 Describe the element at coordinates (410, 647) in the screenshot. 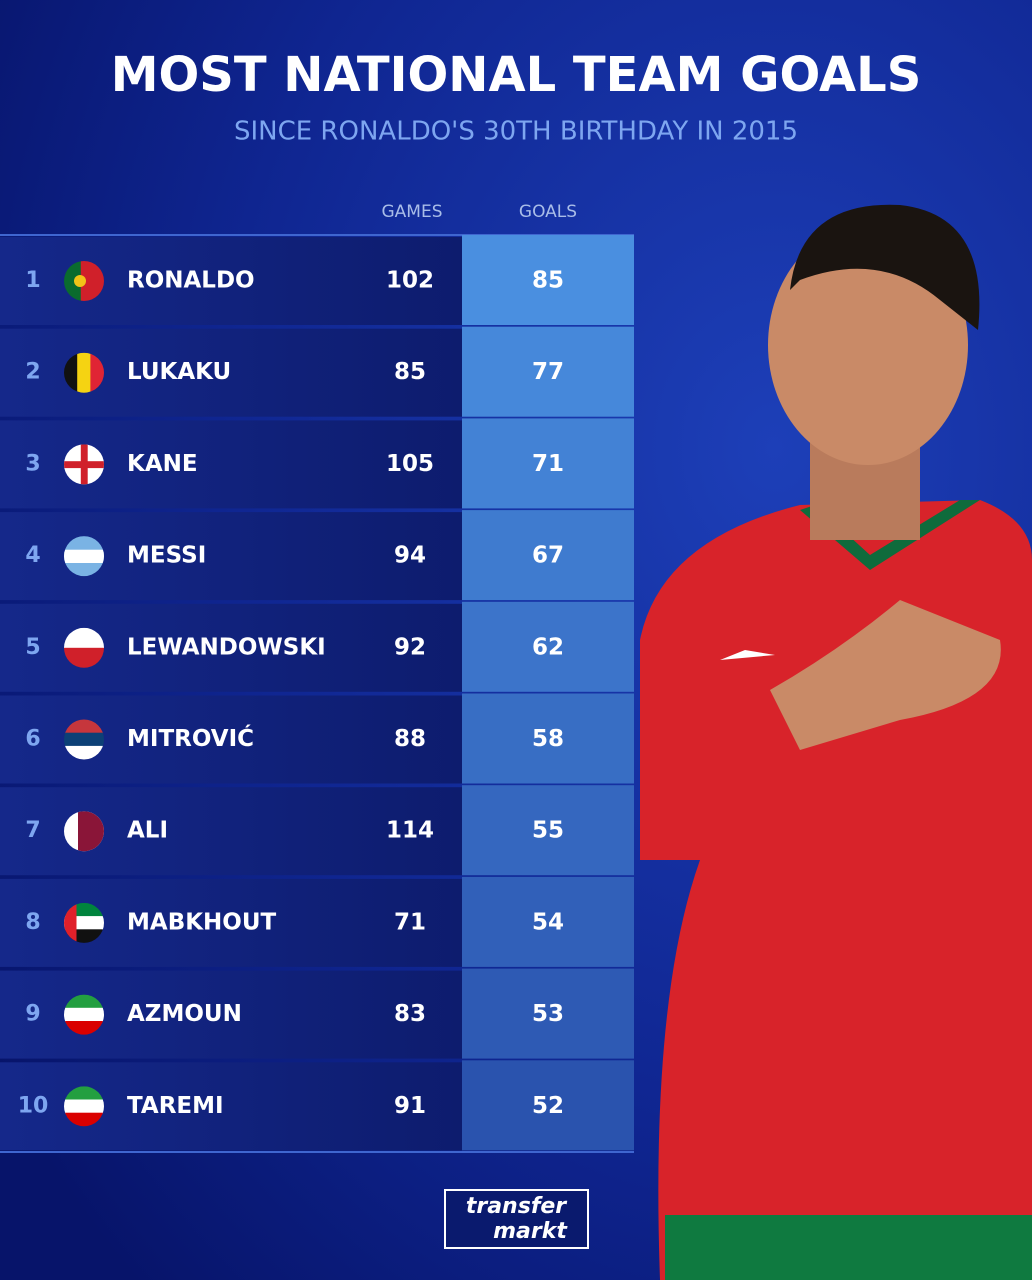

I see `games: 92` at that location.